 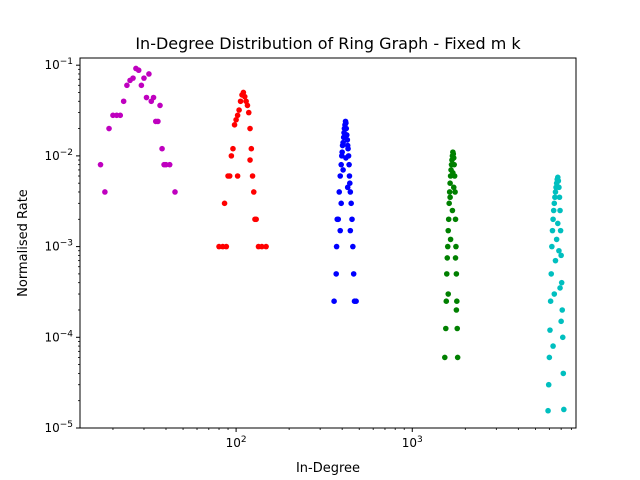 What do you see at coordinates (328, 468) in the screenshot?
I see `x-axis-label: In-Degree` at bounding box center [328, 468].